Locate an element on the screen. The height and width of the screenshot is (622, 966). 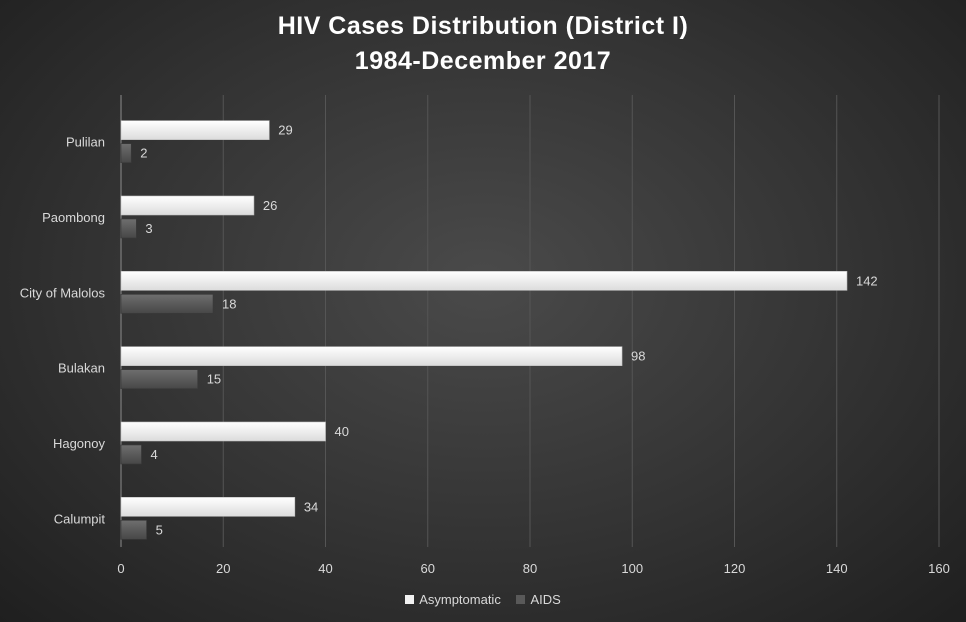
x-tick-label: 120 is located at coordinates (735, 568).